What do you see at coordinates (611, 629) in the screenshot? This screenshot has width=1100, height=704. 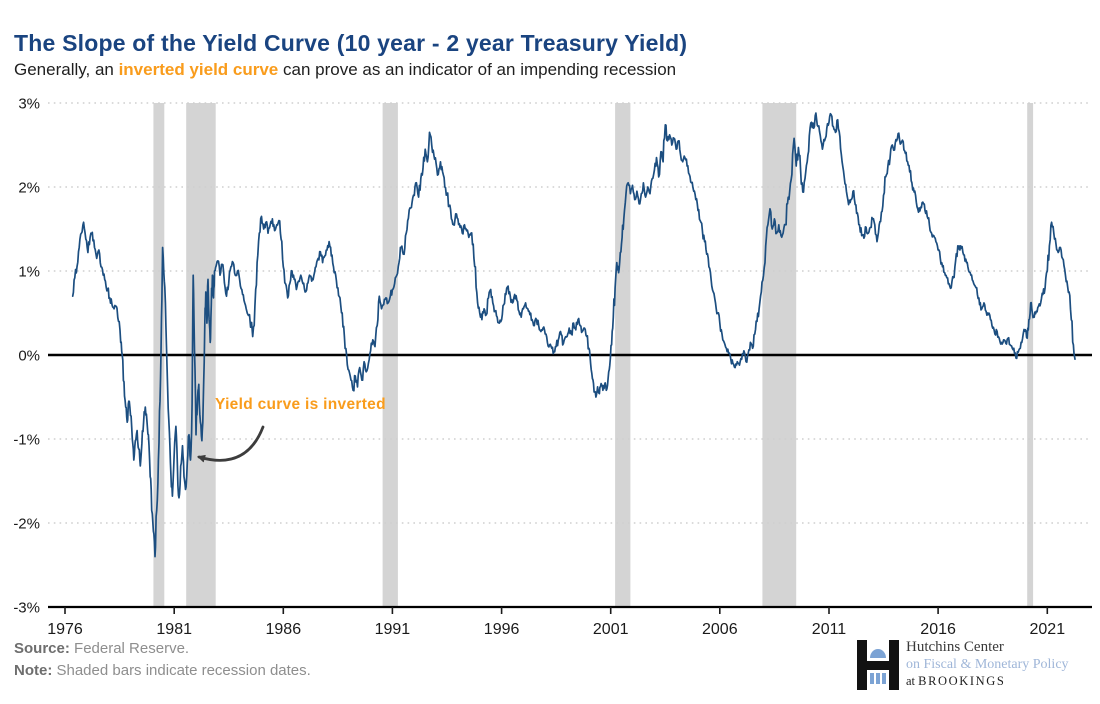 I see `x-tick-label: 2001` at bounding box center [611, 629].